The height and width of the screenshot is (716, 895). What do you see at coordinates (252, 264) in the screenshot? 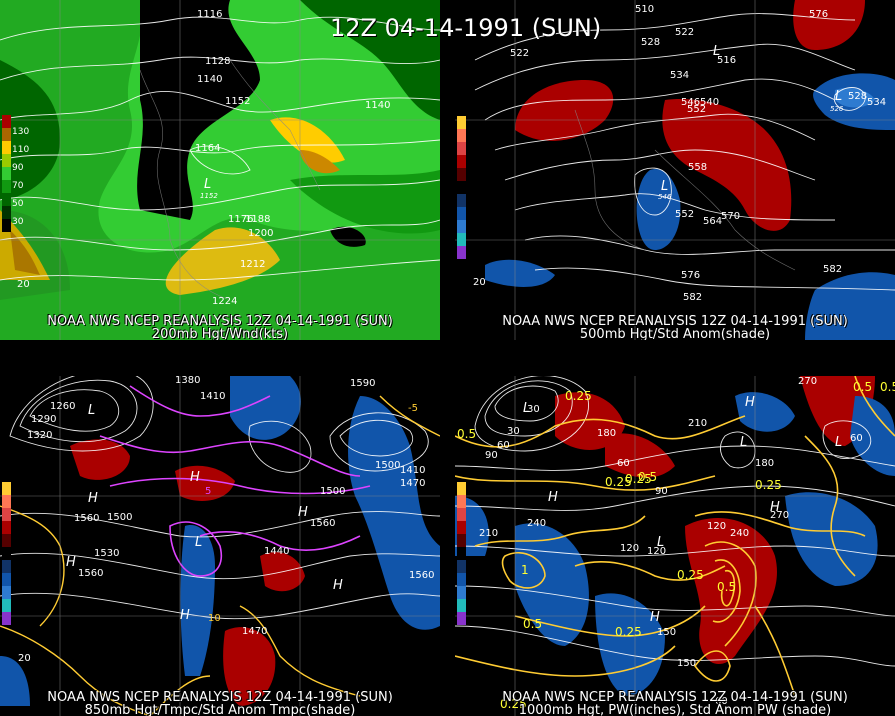
I see `hgt-label: 1212` at bounding box center [252, 264].